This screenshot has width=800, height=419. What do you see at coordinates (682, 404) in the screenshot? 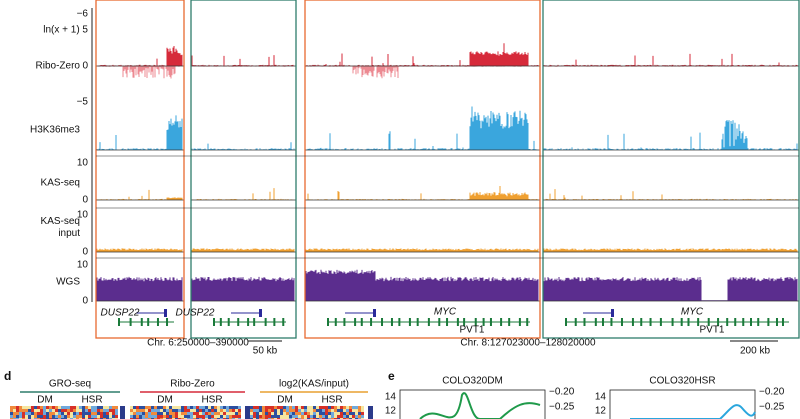
I see `plot-frame` at bounding box center [682, 404].